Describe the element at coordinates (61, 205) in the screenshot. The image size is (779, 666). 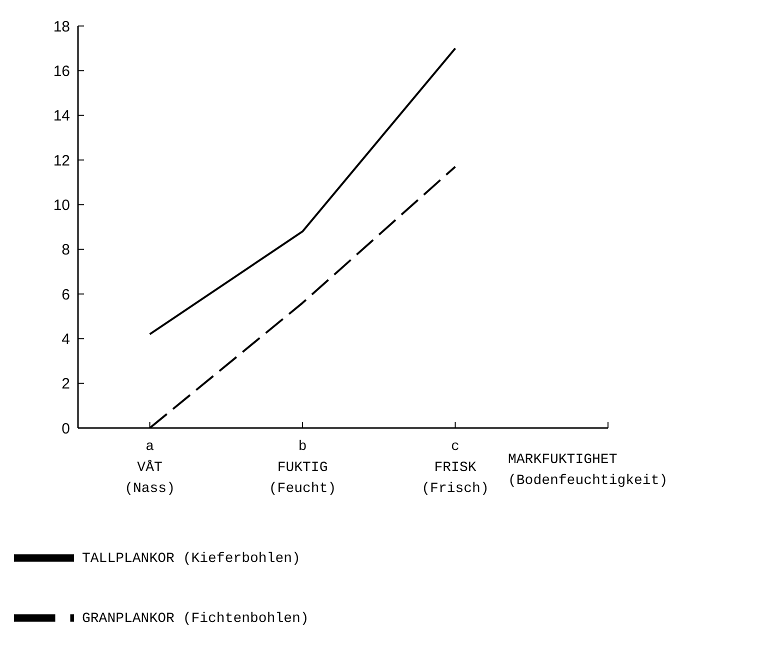
I see `y-tick-label: 10` at that location.